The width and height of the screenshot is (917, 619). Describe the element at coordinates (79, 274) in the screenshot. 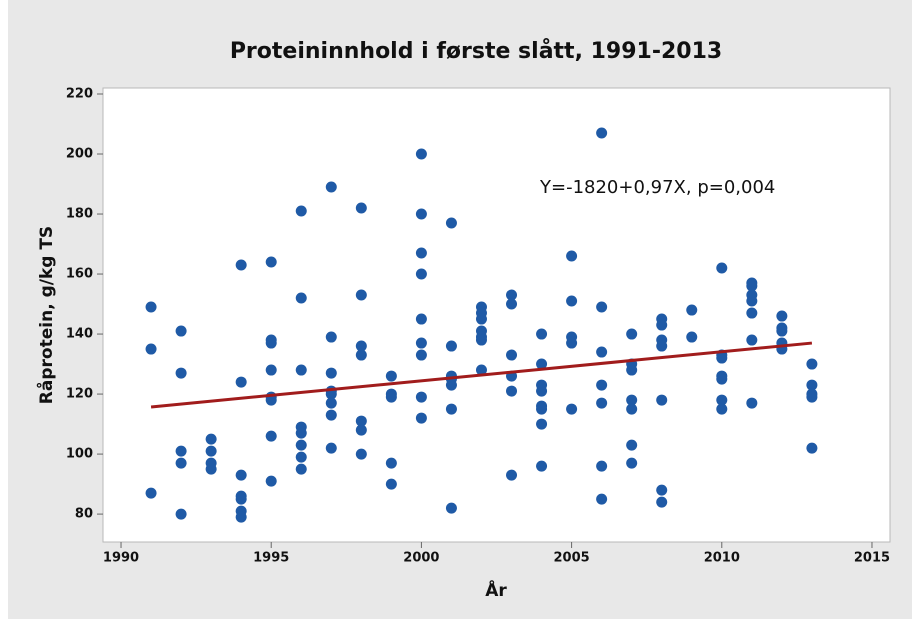

I see `y-tick-label: 160` at that location.